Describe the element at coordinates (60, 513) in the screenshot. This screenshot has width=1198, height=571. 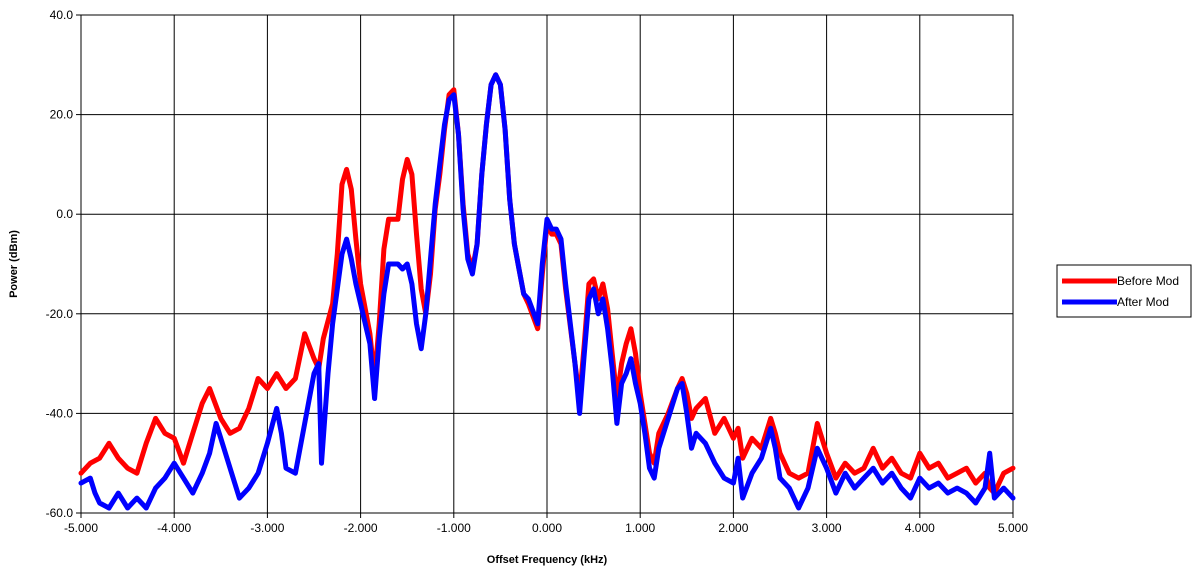
I see `y-tick-label: -60.0` at that location.